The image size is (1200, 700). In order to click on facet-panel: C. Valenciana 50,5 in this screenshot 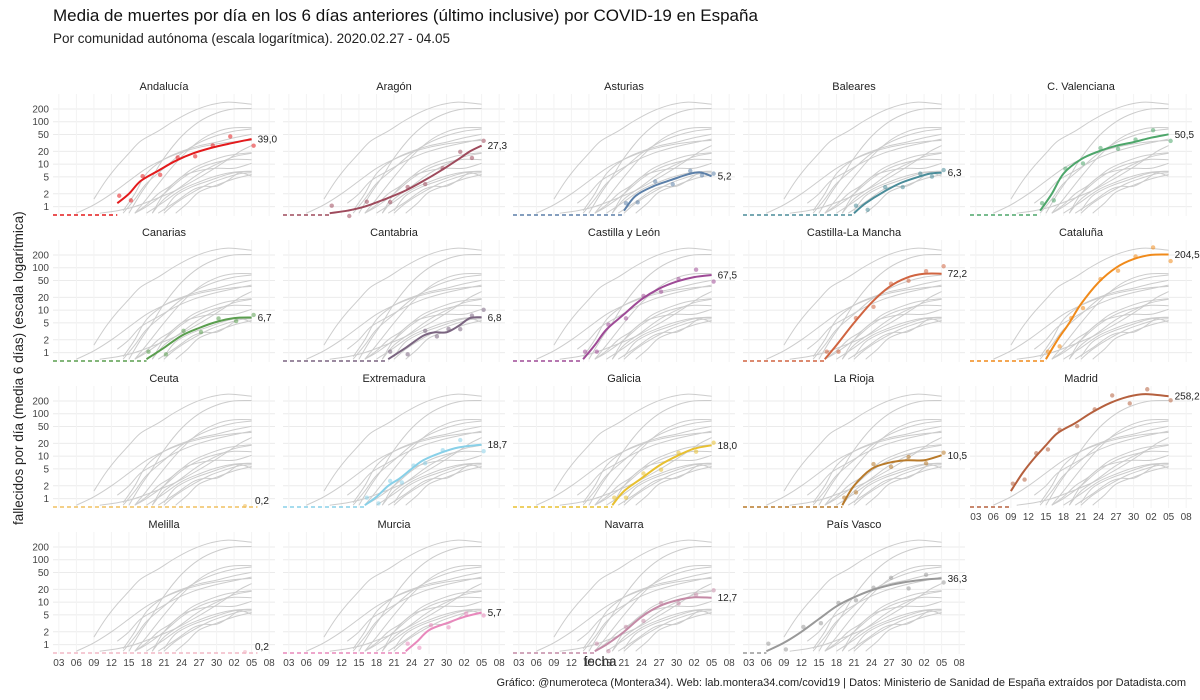, I will do `click(1082, 148)`.